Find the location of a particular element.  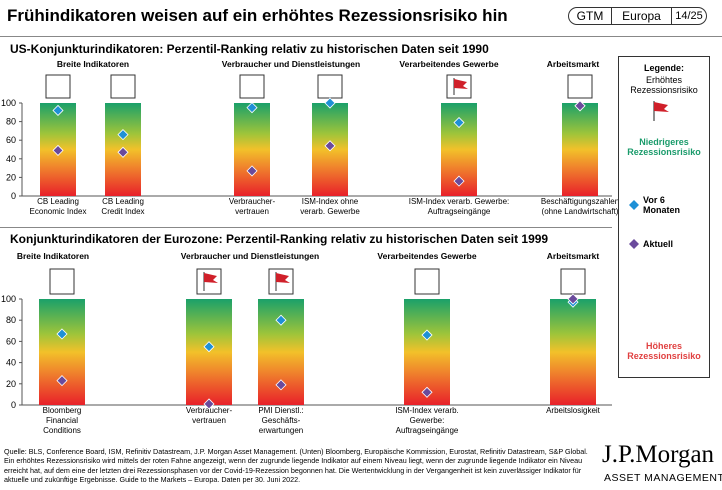

category-label: ISM-Index verarb. Gewerbe: is located at coordinates (459, 201).